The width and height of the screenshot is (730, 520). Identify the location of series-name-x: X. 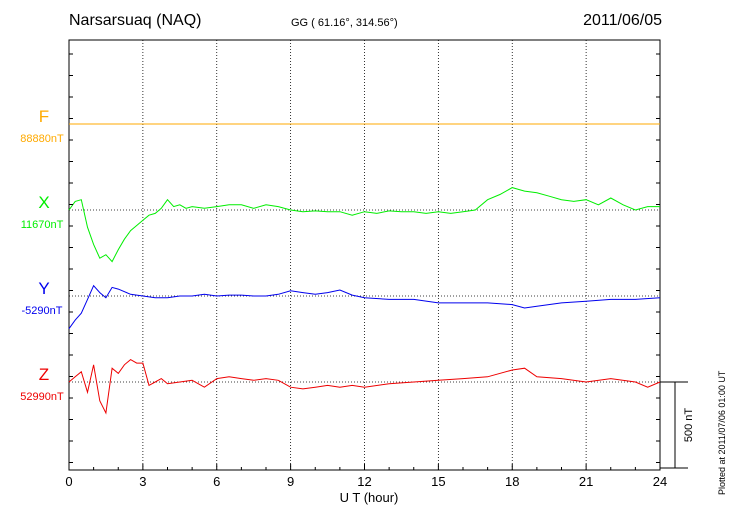
(43, 202).